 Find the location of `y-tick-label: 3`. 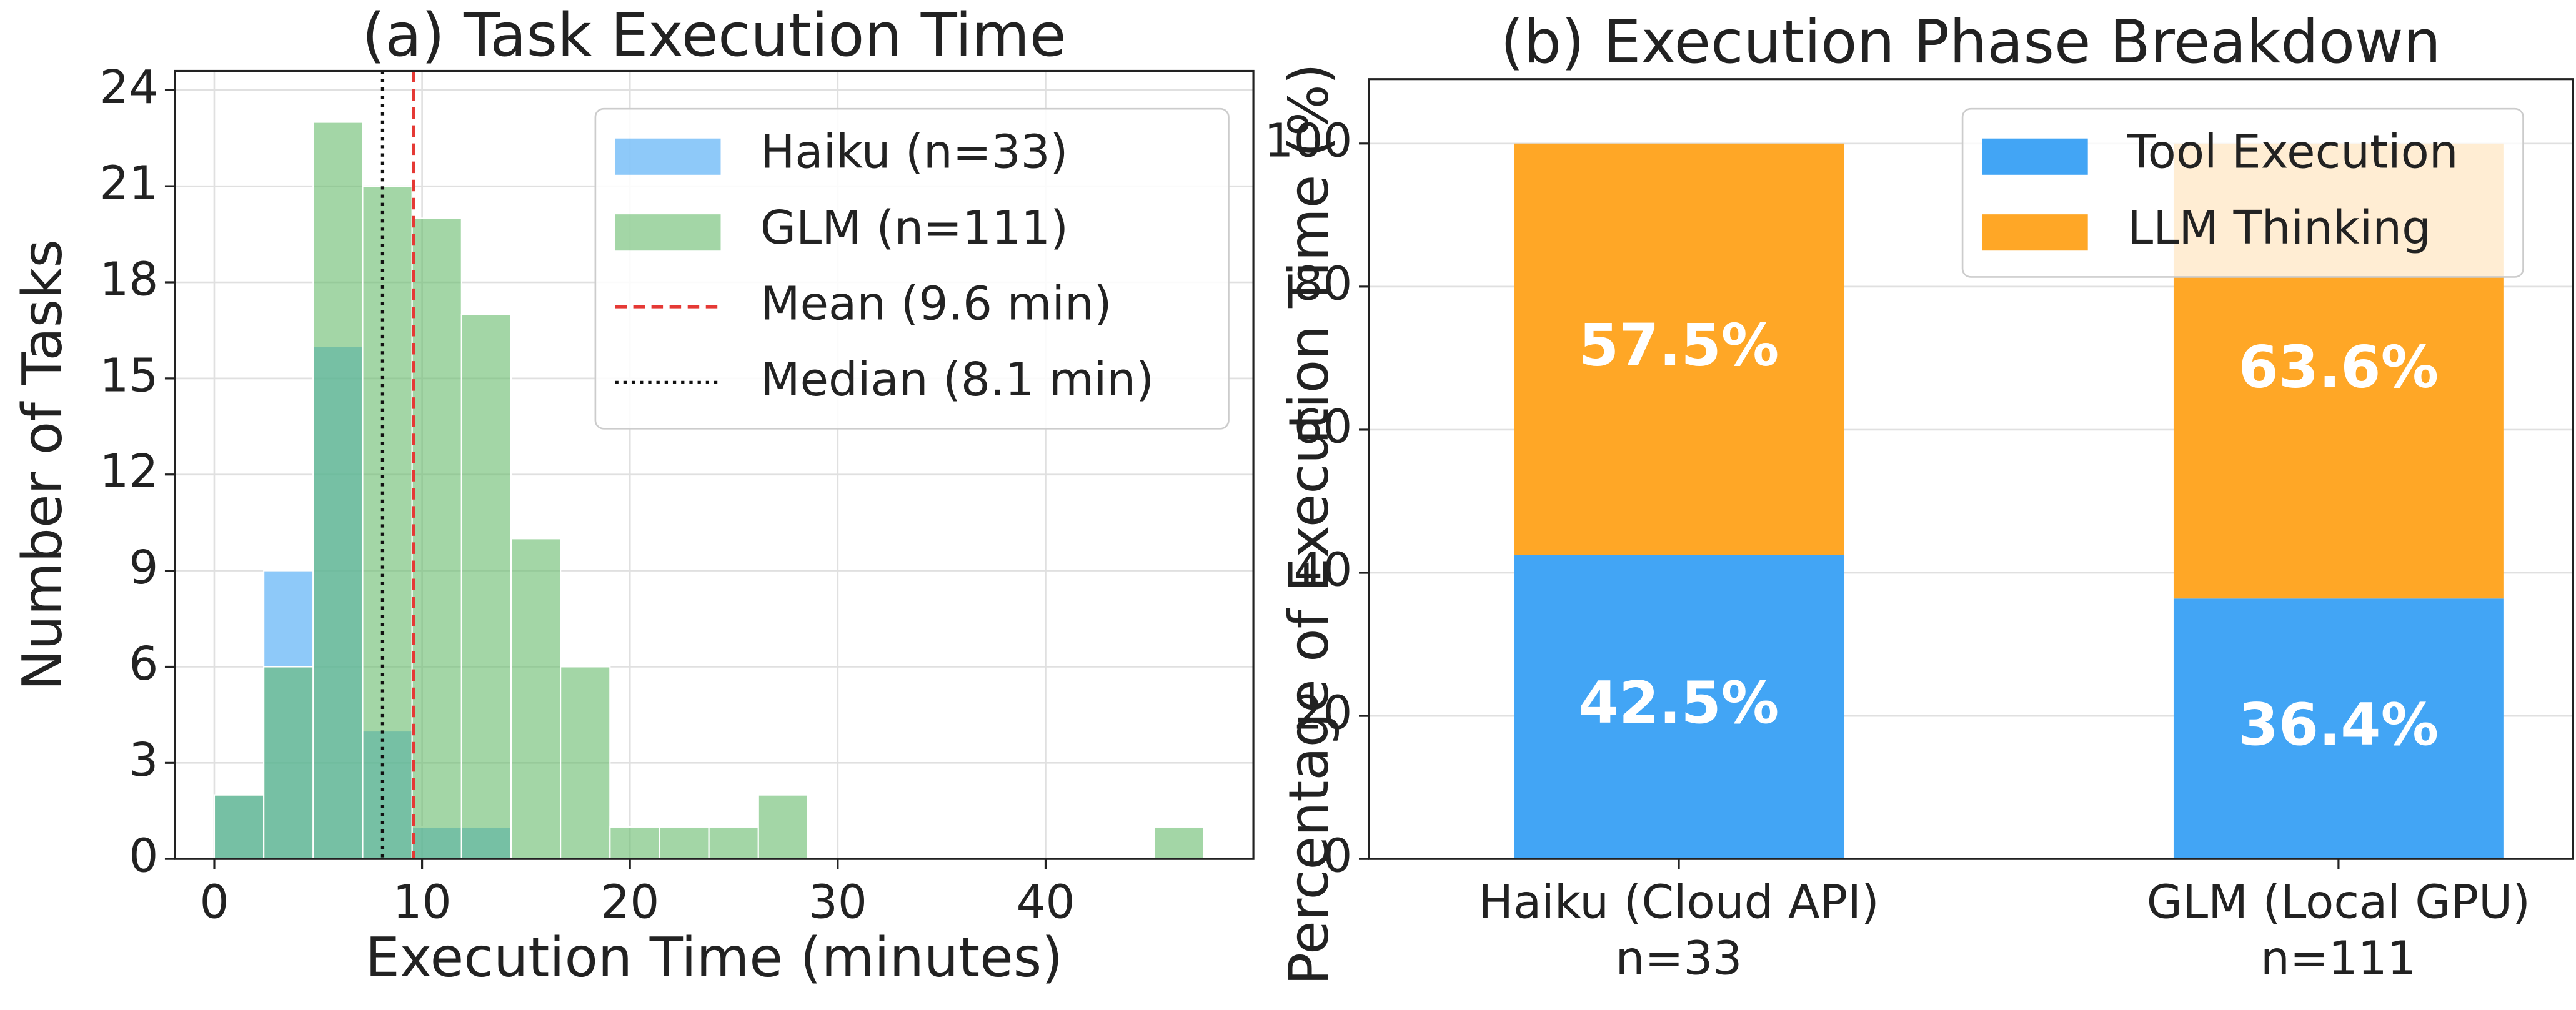

y-tick-label: 3 is located at coordinates (143, 760).